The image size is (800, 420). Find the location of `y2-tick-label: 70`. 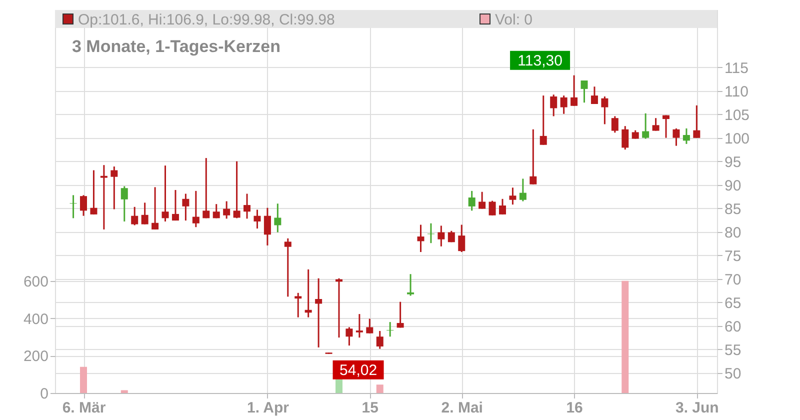

y2-tick-label: 70 is located at coordinates (733, 279).